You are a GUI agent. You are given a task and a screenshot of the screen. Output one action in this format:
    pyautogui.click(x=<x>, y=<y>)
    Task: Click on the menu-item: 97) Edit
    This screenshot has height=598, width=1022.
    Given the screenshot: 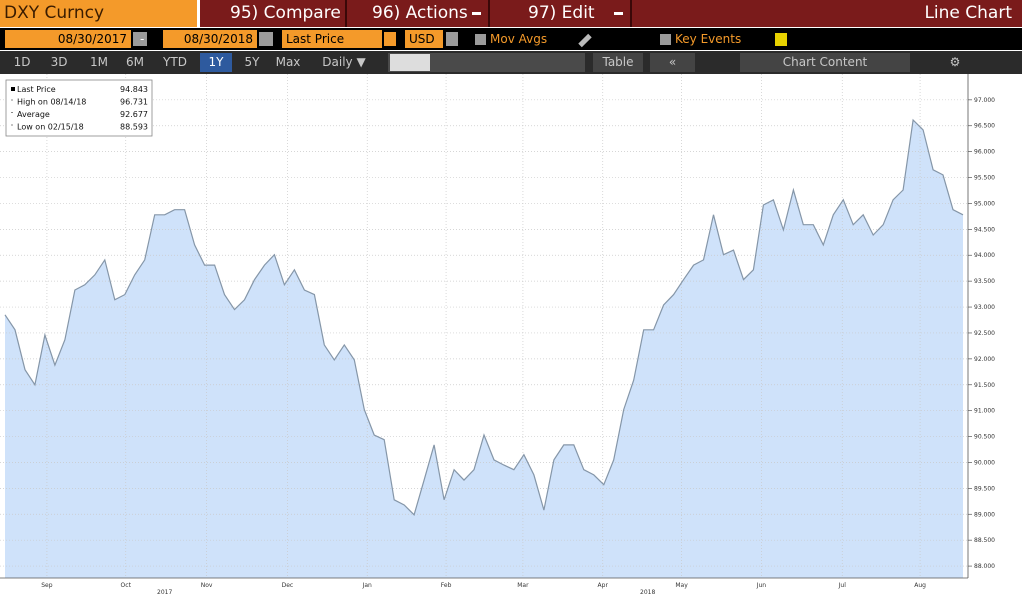 What is the action you would take?
    pyautogui.click(x=561, y=13)
    